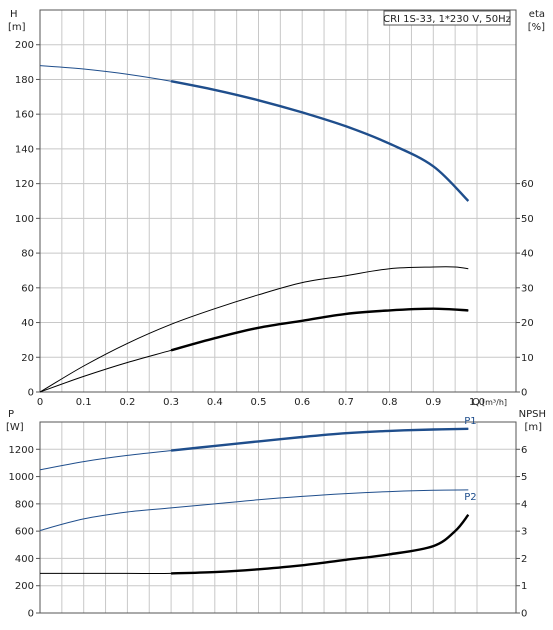 The height and width of the screenshot is (630, 553). Describe the element at coordinates (532, 414) in the screenshot. I see `bottom-right-axis-label: NPSH` at that location.